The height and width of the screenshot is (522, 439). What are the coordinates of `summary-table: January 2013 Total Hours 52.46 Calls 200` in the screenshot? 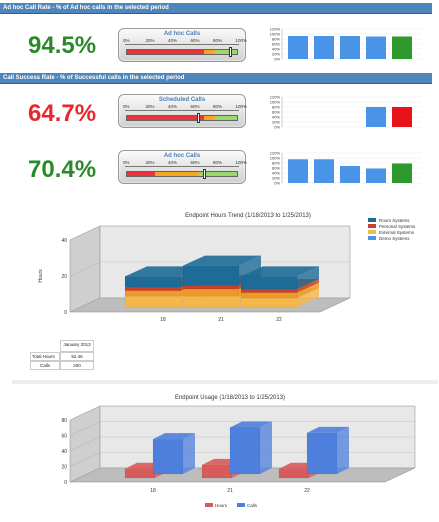 It's located at (64, 355).